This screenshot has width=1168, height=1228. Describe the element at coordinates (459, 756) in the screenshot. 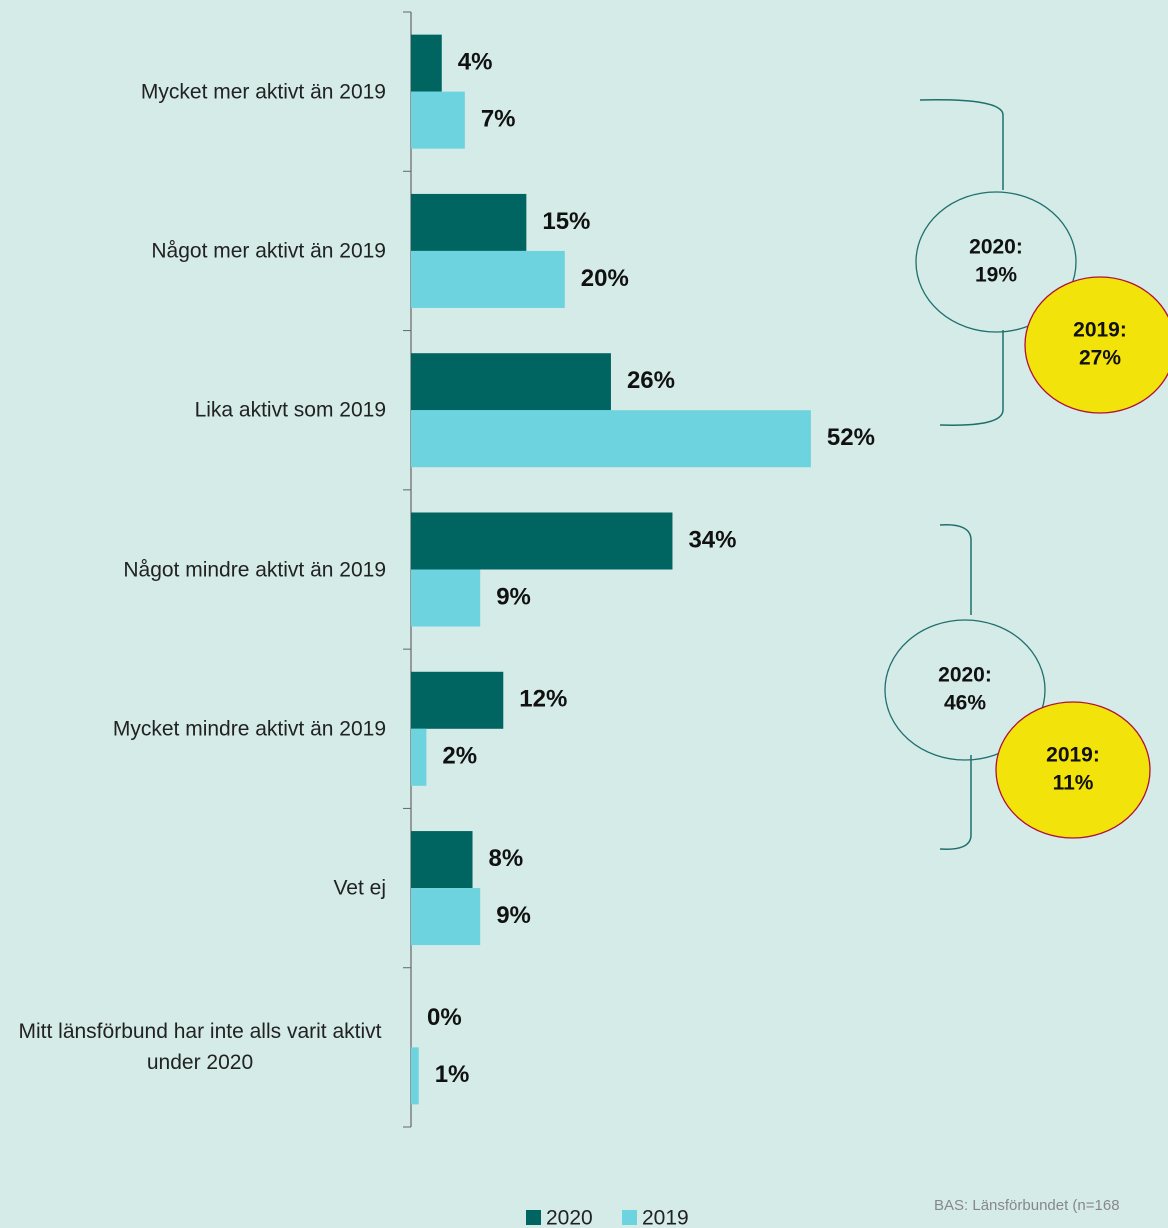

I see `value-label: 2%` at that location.